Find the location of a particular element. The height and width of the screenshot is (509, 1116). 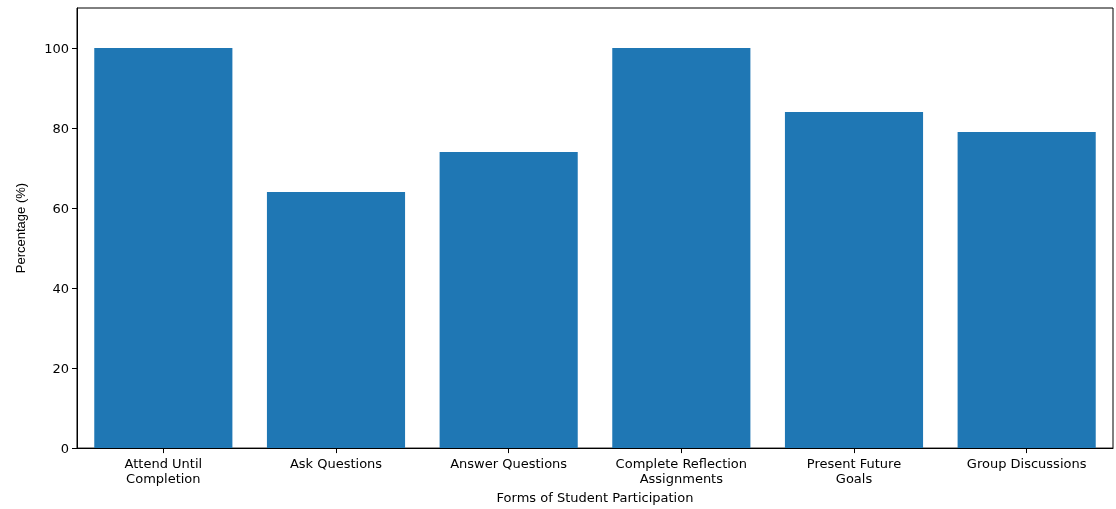

x-tick-label: Group Discussions is located at coordinates (1026, 464).